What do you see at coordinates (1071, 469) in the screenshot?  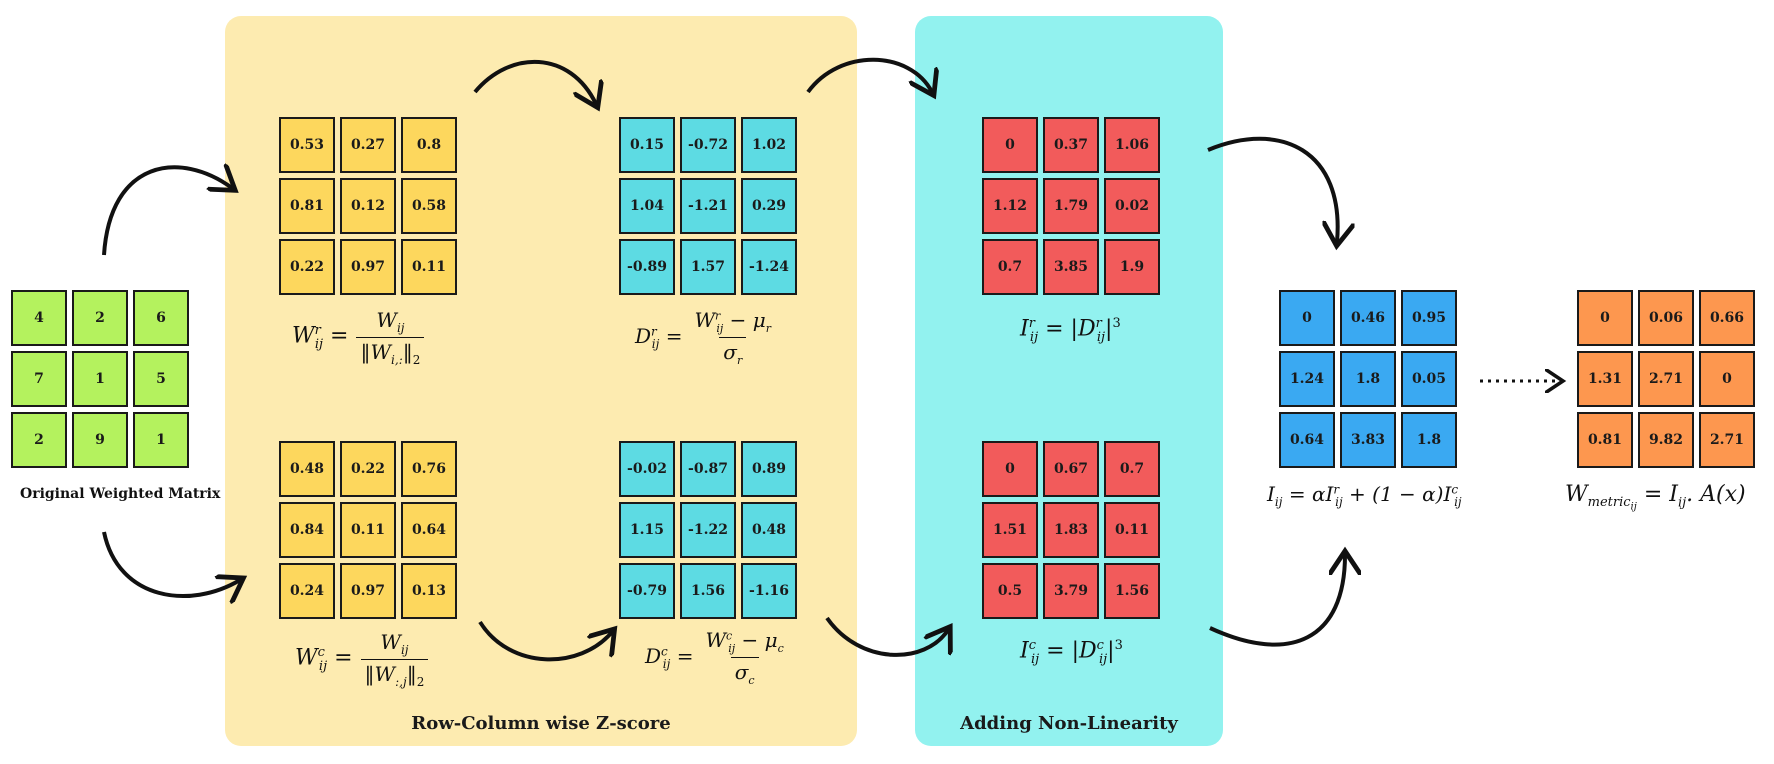 I see `matrix-cell: 0.67` at bounding box center [1071, 469].